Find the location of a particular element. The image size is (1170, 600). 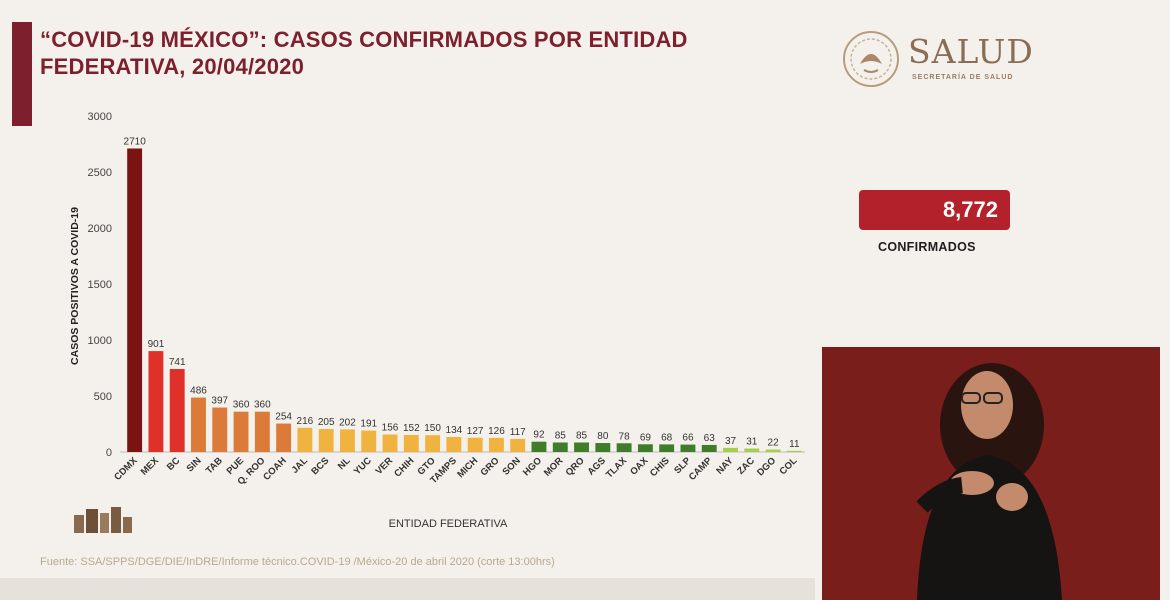

x-tick-label: SON is located at coordinates (511, 466).